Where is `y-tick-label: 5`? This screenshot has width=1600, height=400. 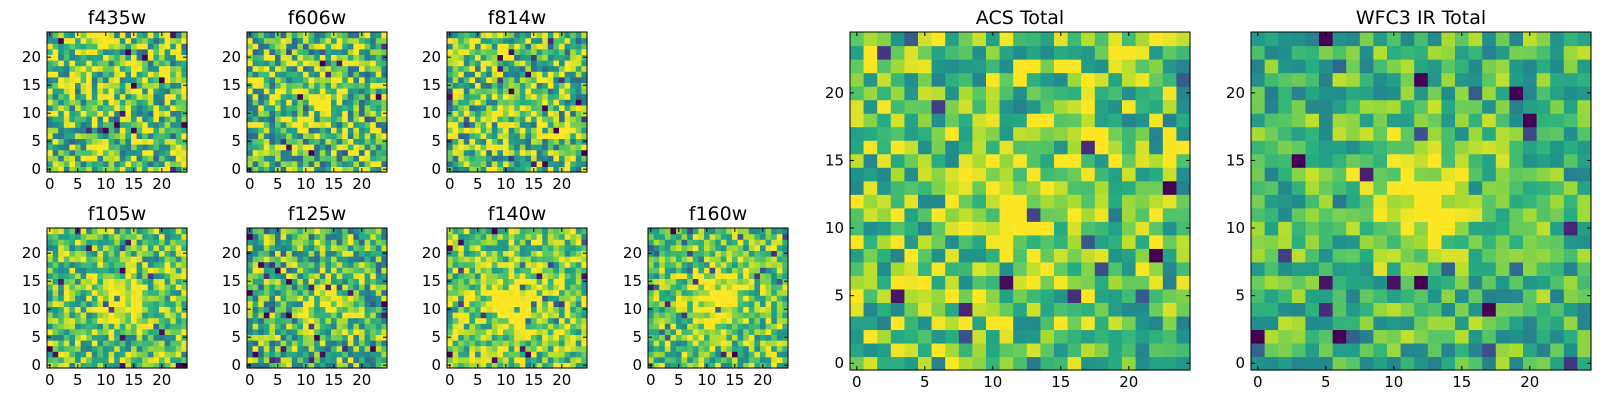
y-tick-label: 5 is located at coordinates (236, 337).